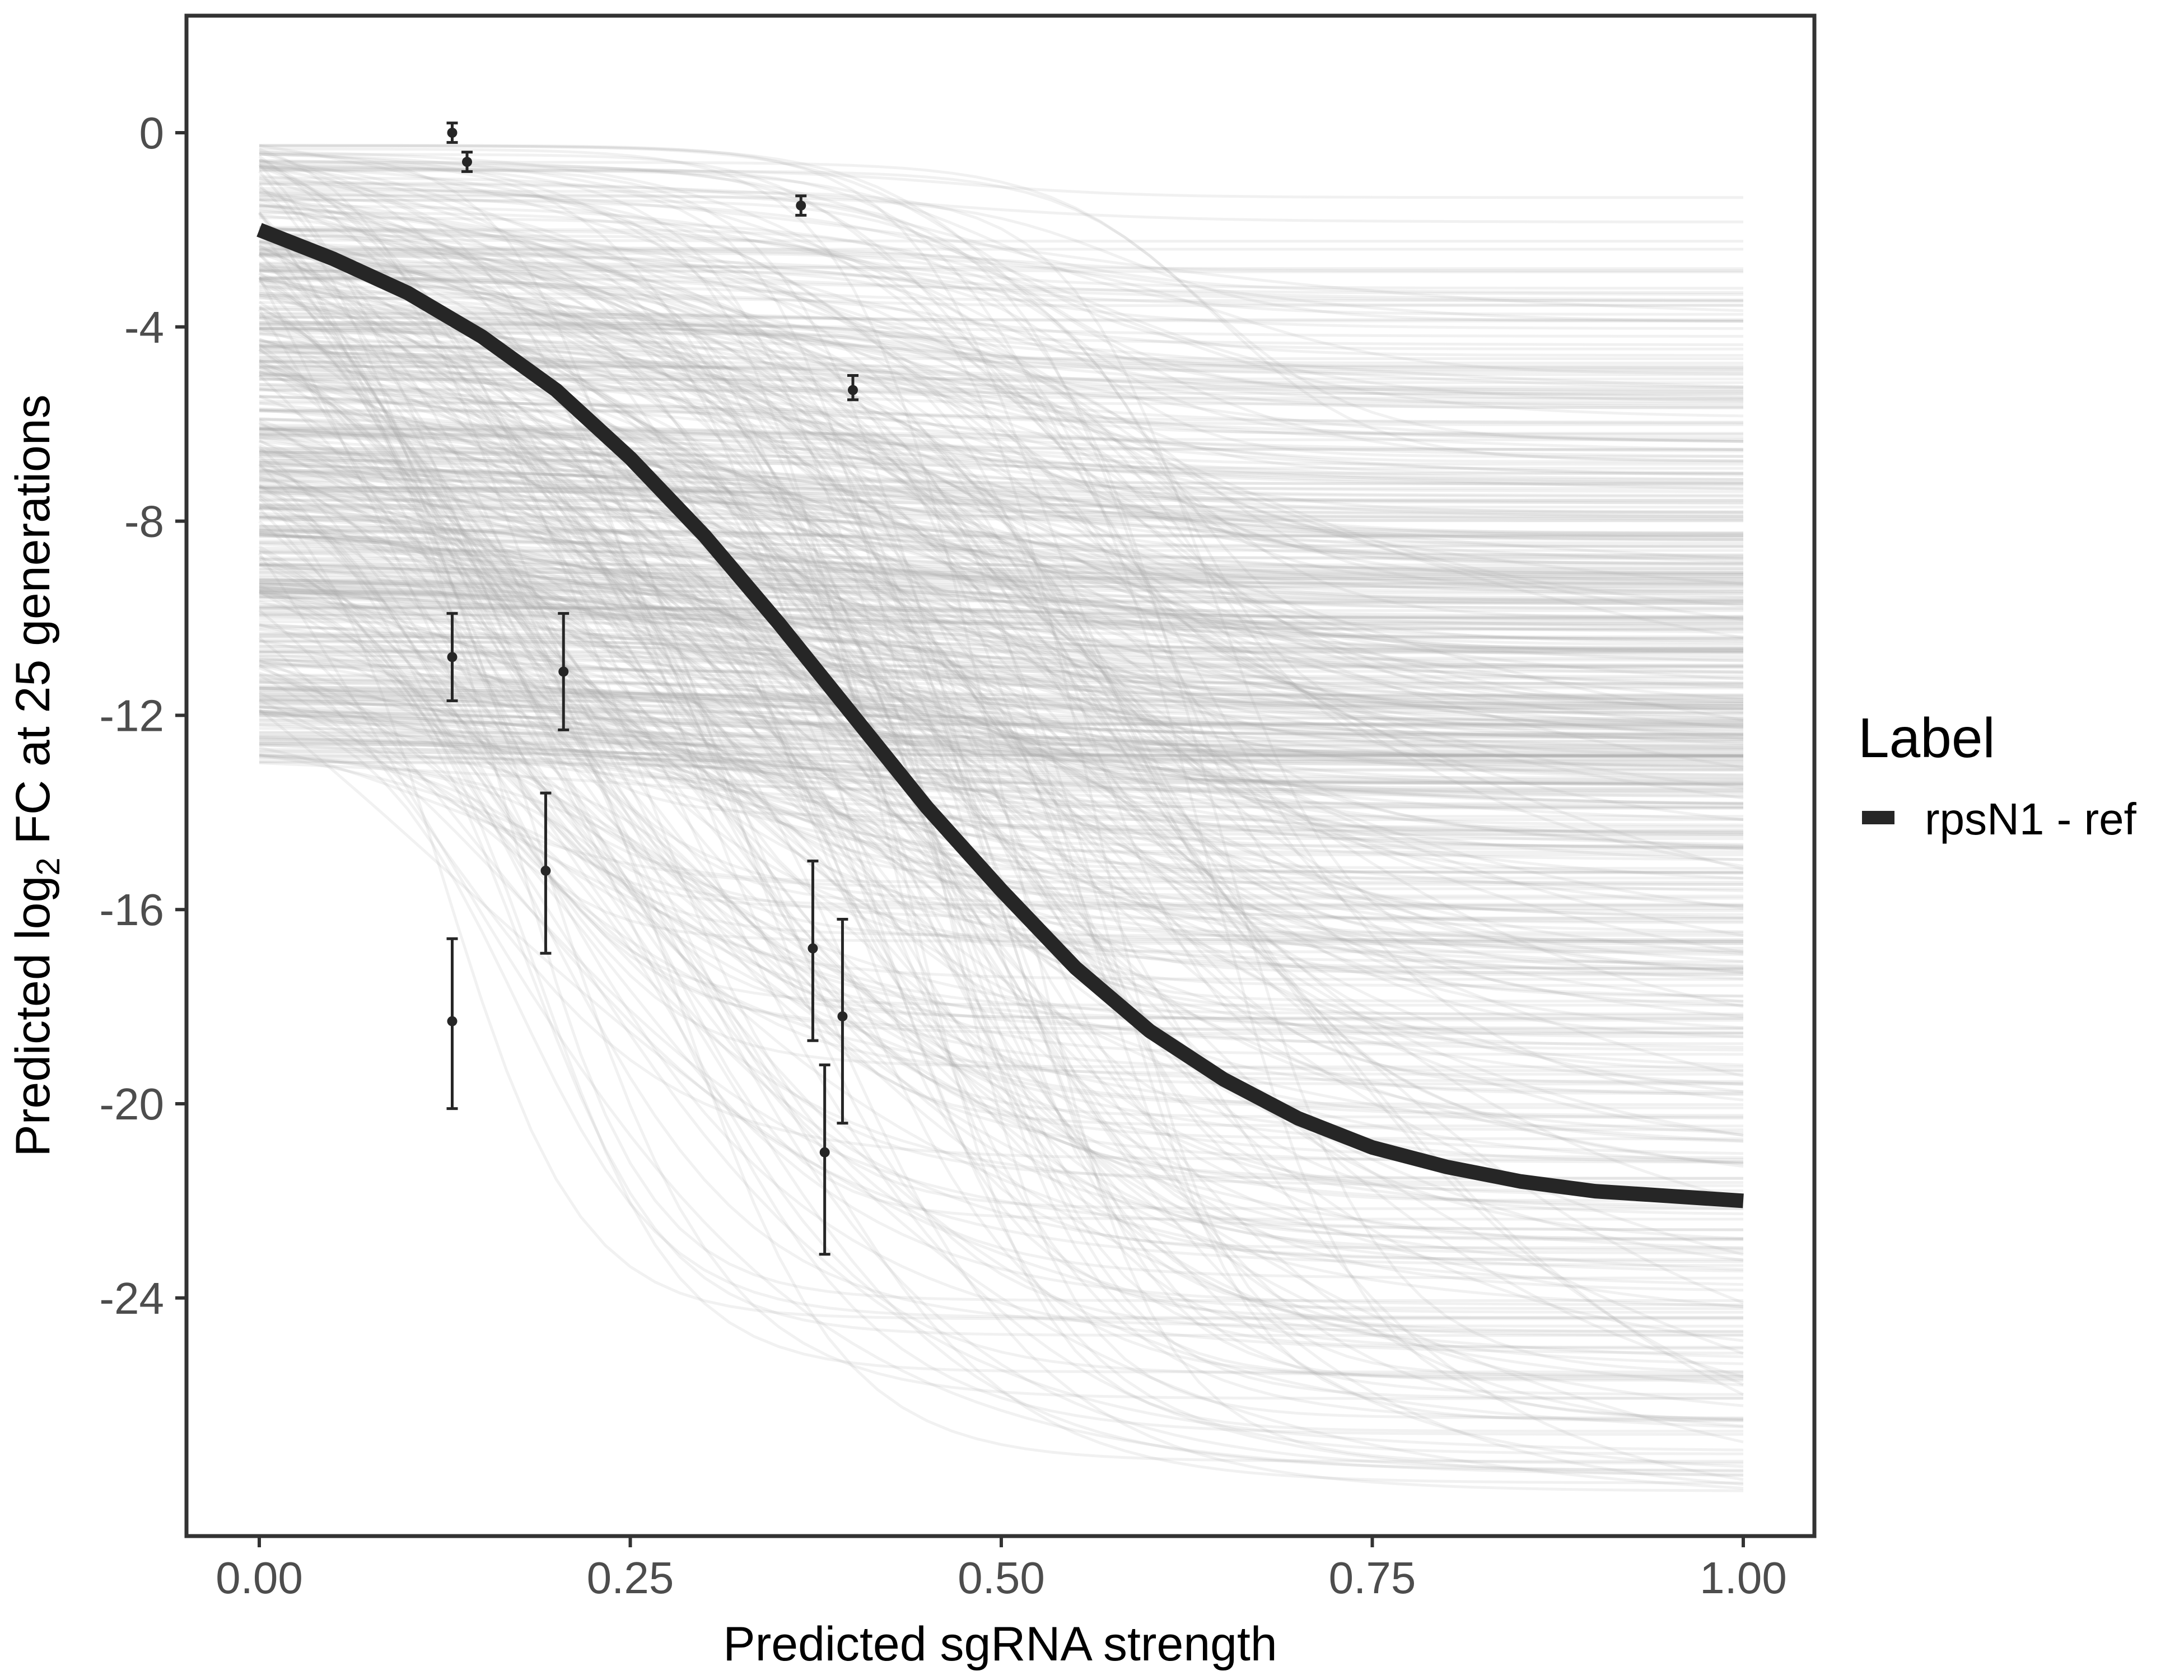  I want to click on data-point-with-errorbar, so click(452, 133).